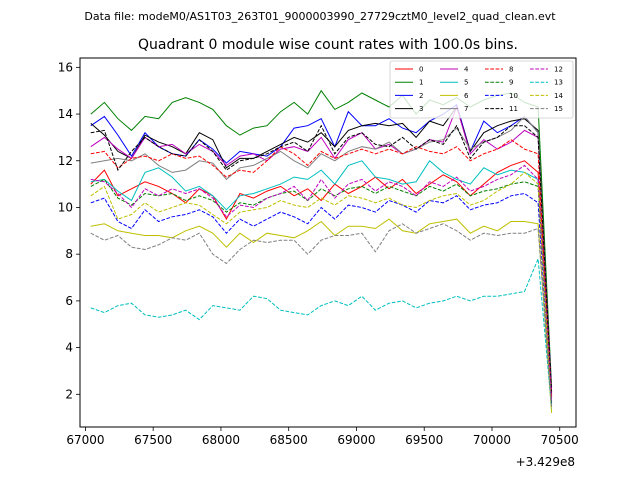 The height and width of the screenshot is (484, 640). What do you see at coordinates (69, 394) in the screenshot?
I see `y-tick-label: 2` at bounding box center [69, 394].